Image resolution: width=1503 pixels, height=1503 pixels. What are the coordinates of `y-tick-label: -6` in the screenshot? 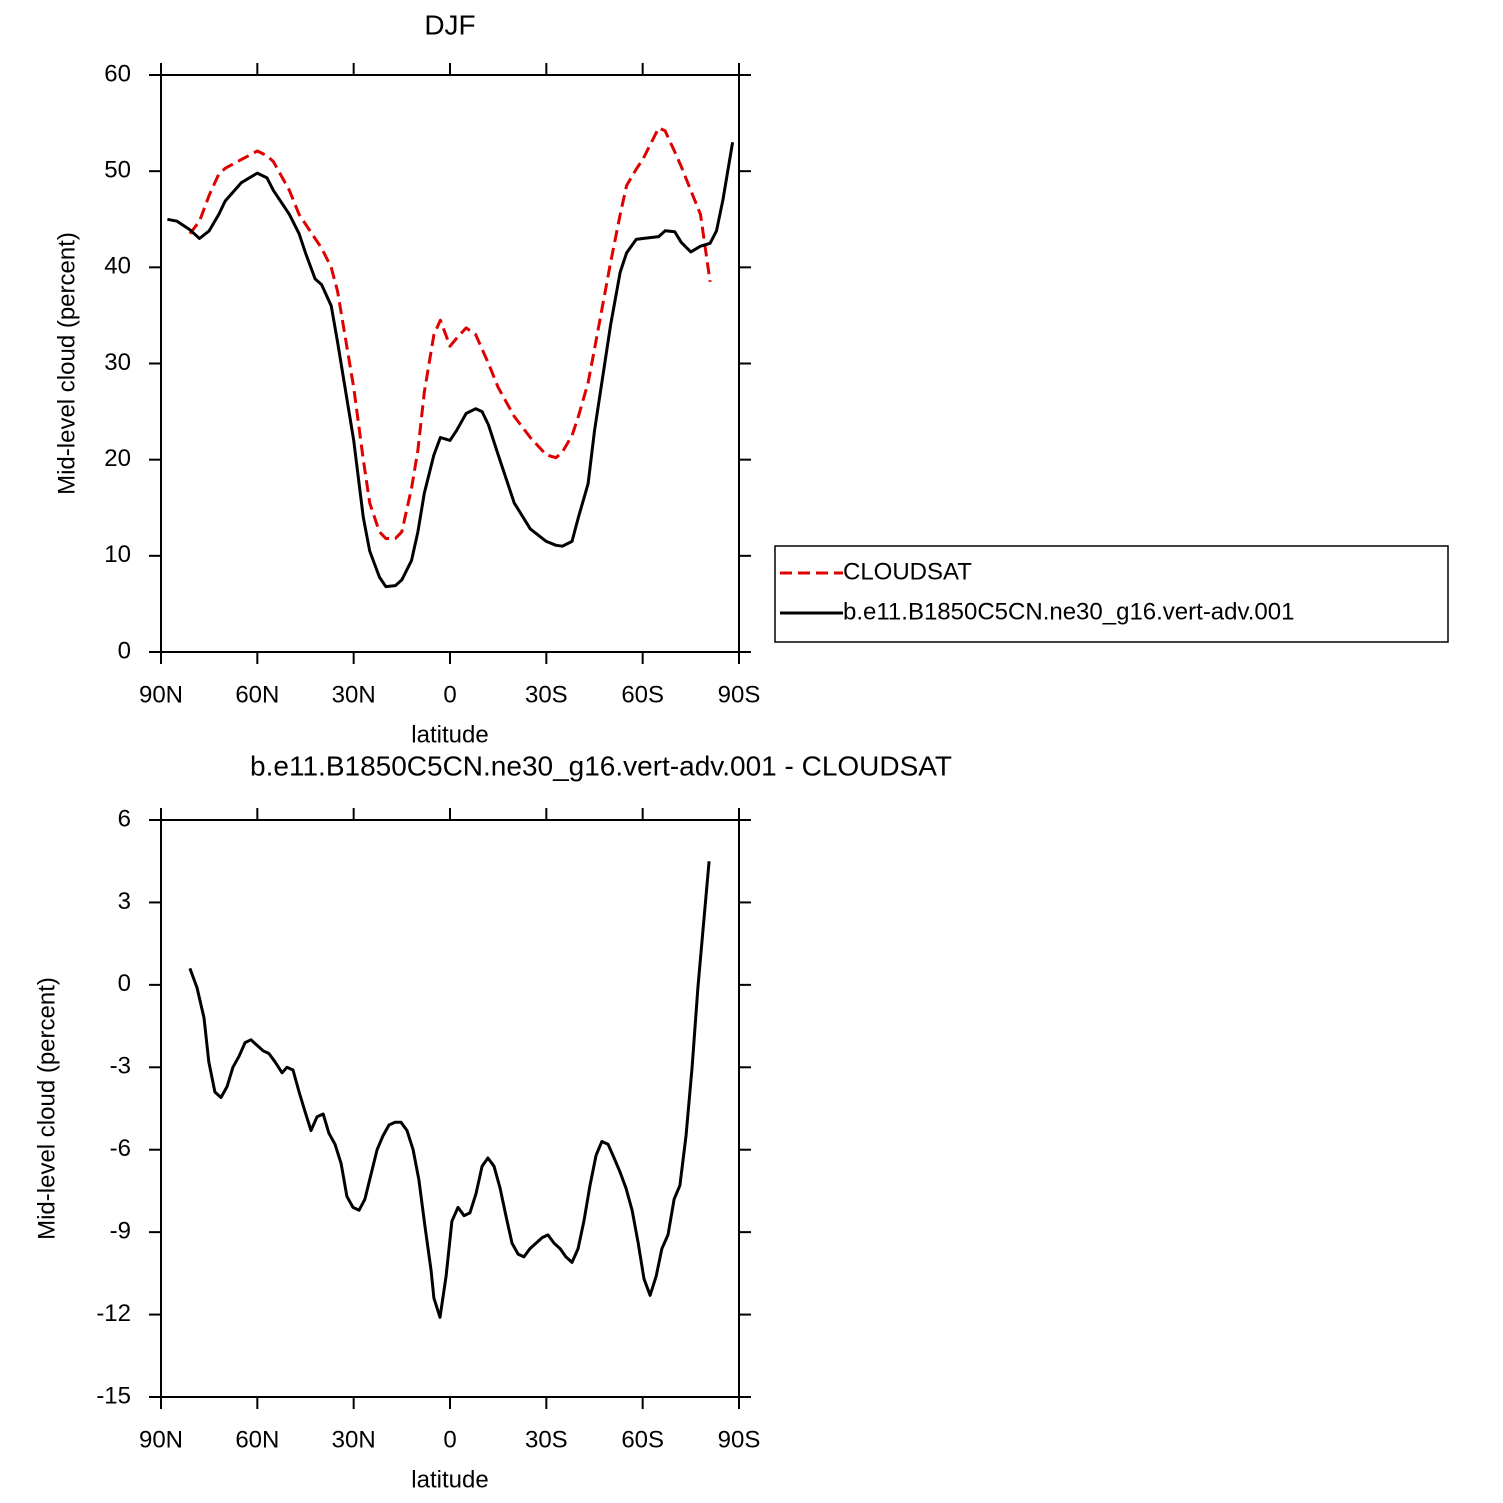 It's located at (120, 1148).